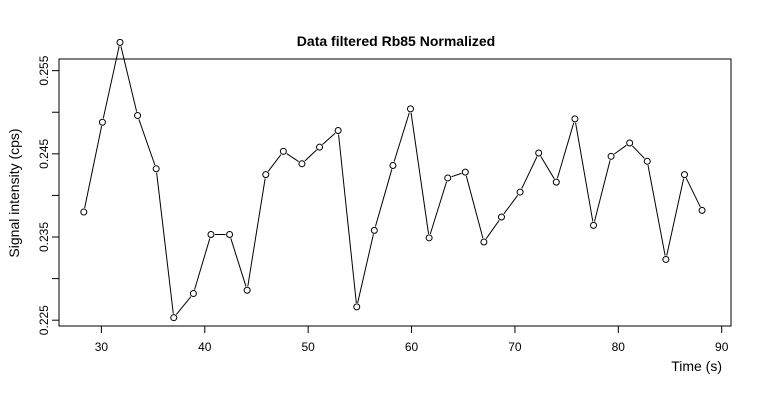  What do you see at coordinates (308, 347) in the screenshot?
I see `x-tick-label: 50` at bounding box center [308, 347].